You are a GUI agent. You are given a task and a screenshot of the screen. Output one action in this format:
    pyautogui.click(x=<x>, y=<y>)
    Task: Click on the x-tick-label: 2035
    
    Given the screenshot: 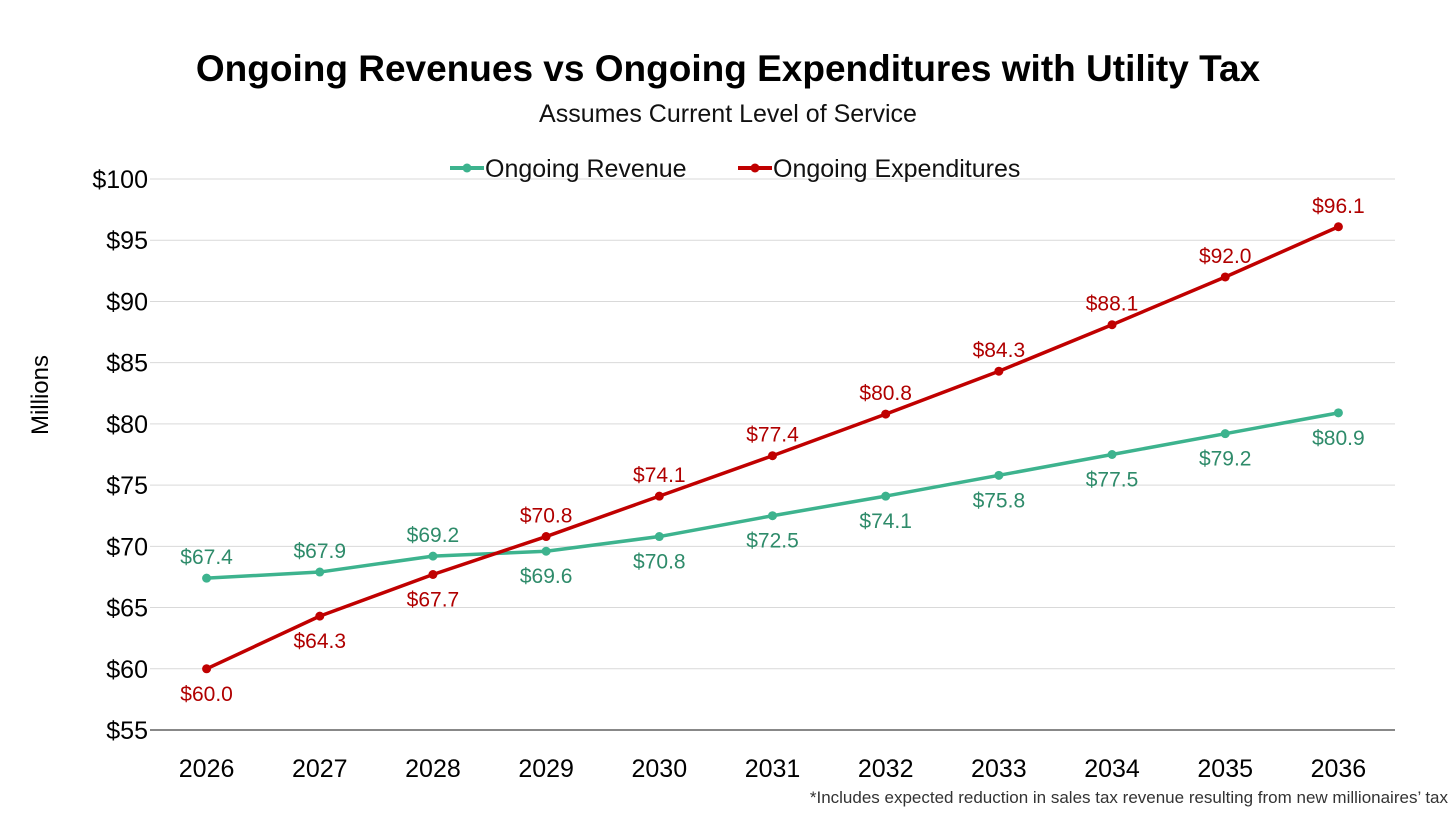 What is the action you would take?
    pyautogui.click(x=1225, y=769)
    